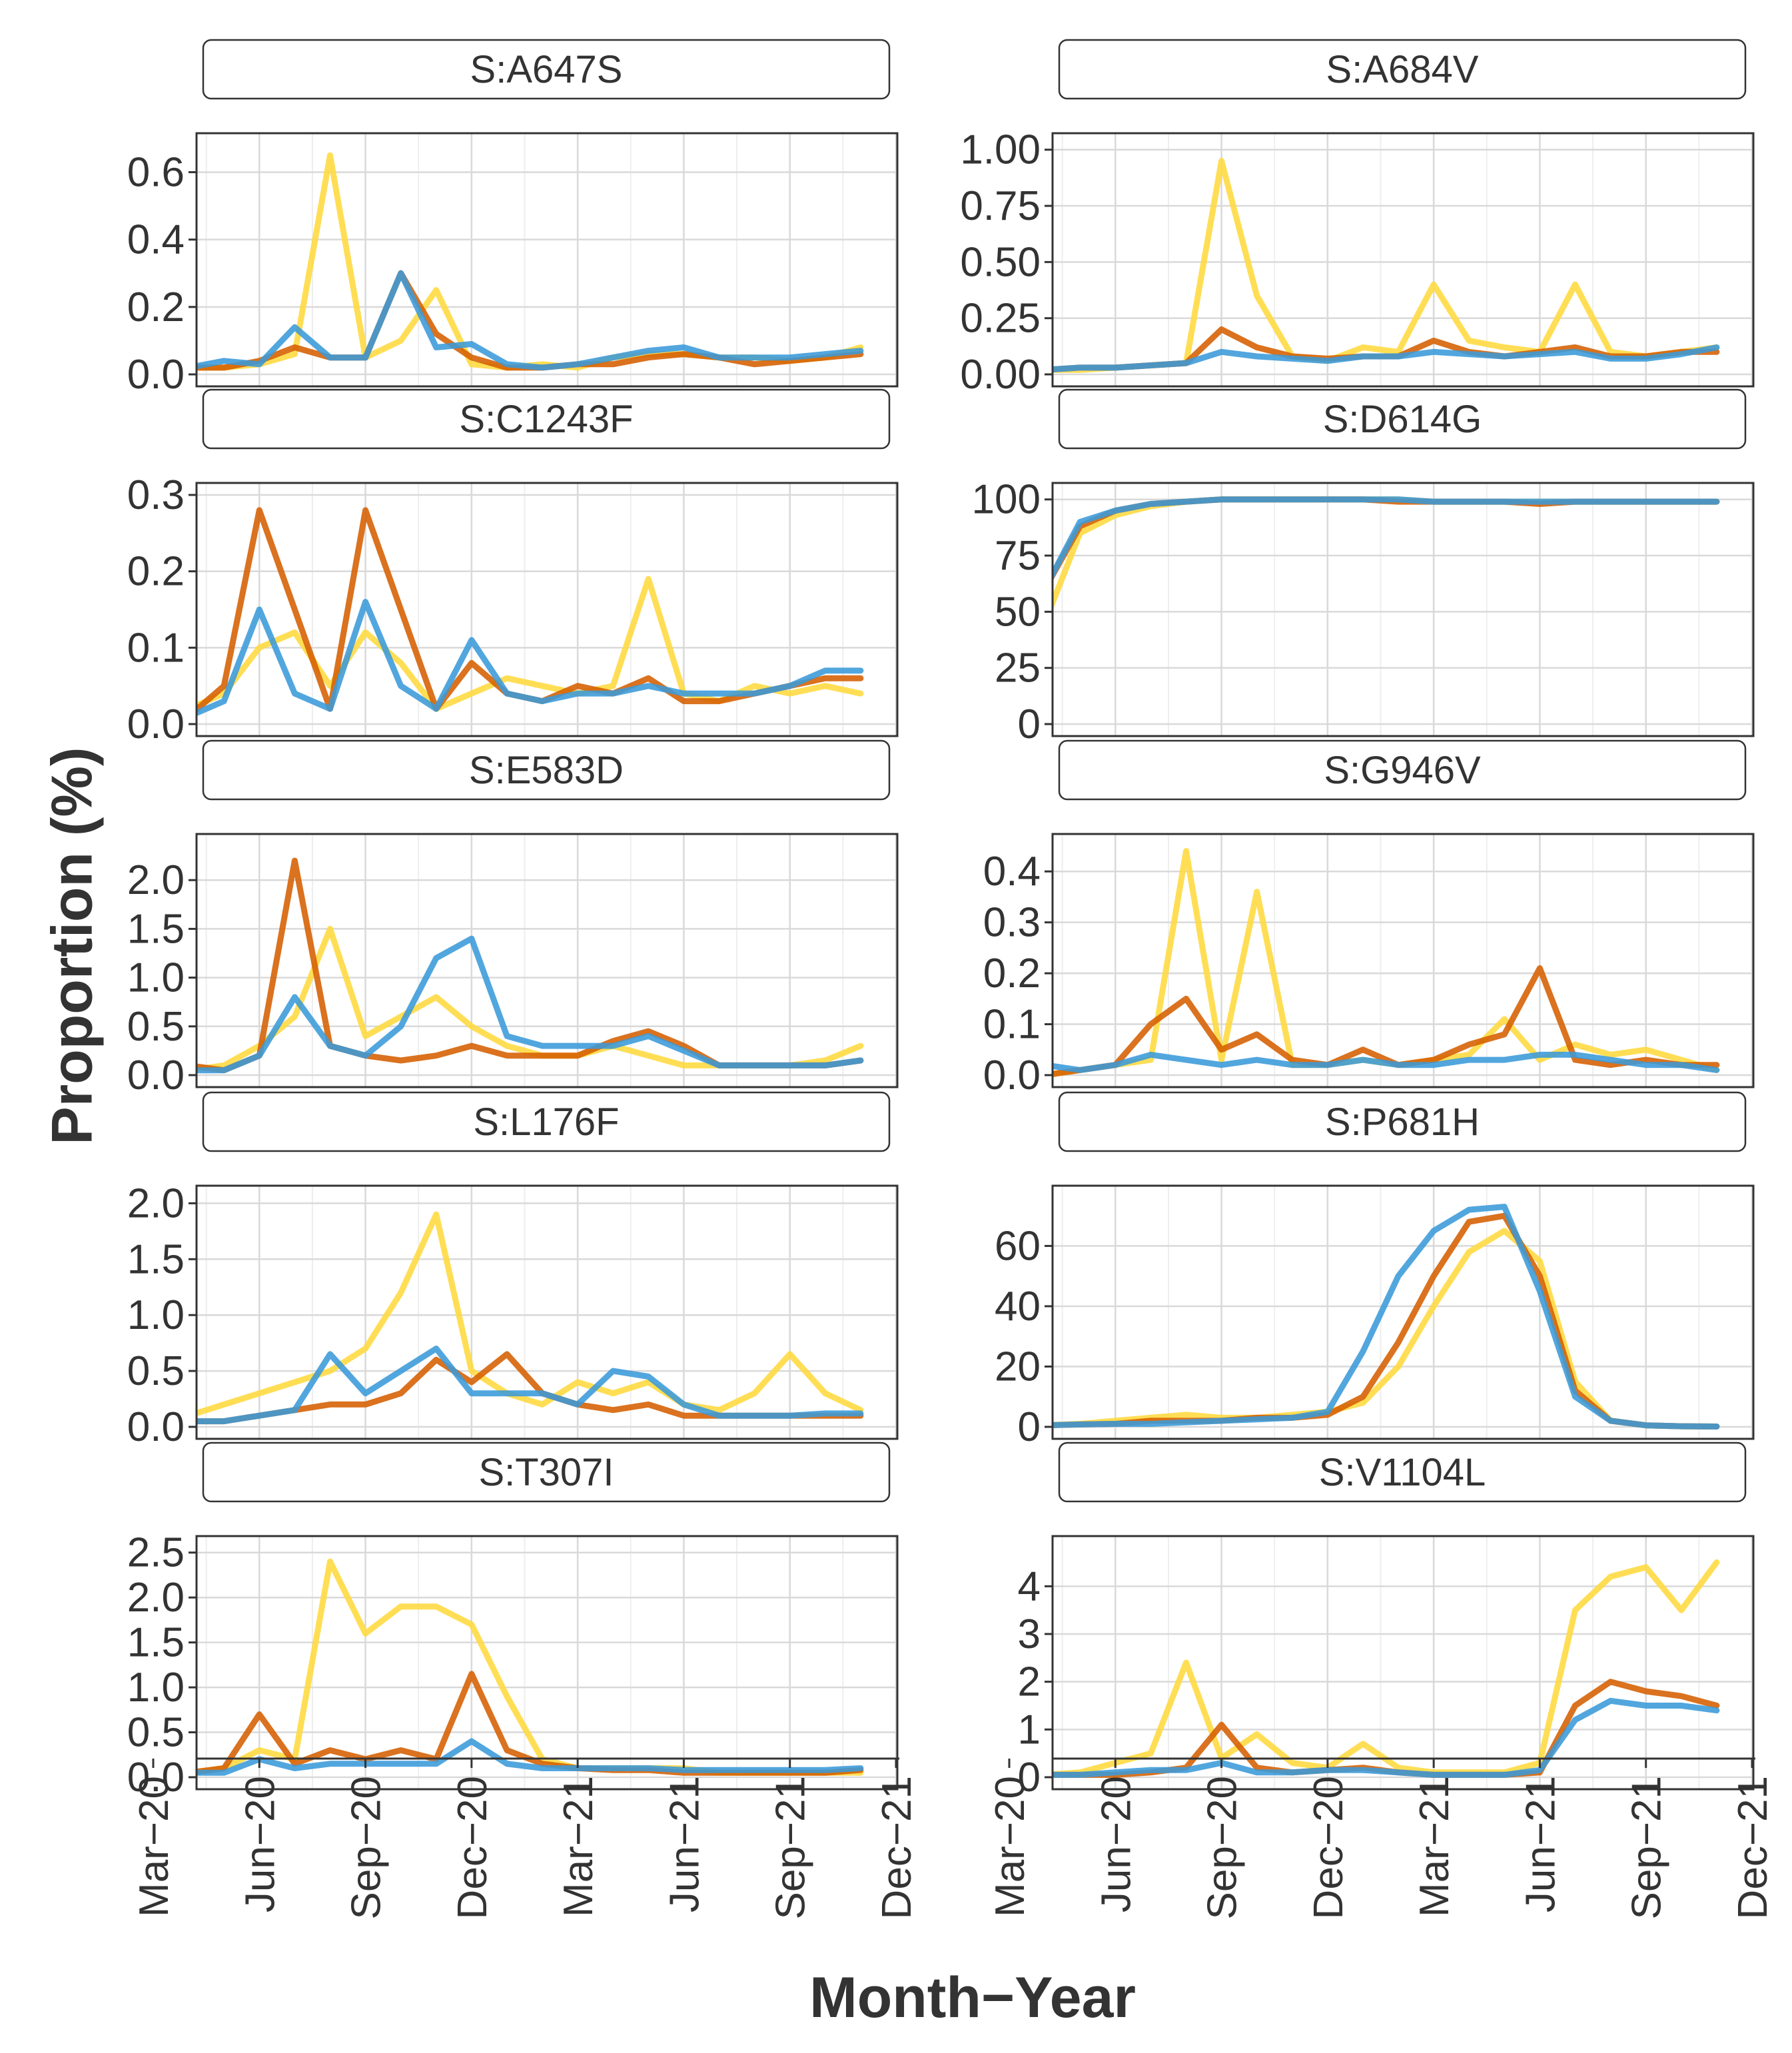 Image resolution: width=1792 pixels, height=2053 pixels. I want to click on panel-title: S:V1104L, so click(1402, 1473).